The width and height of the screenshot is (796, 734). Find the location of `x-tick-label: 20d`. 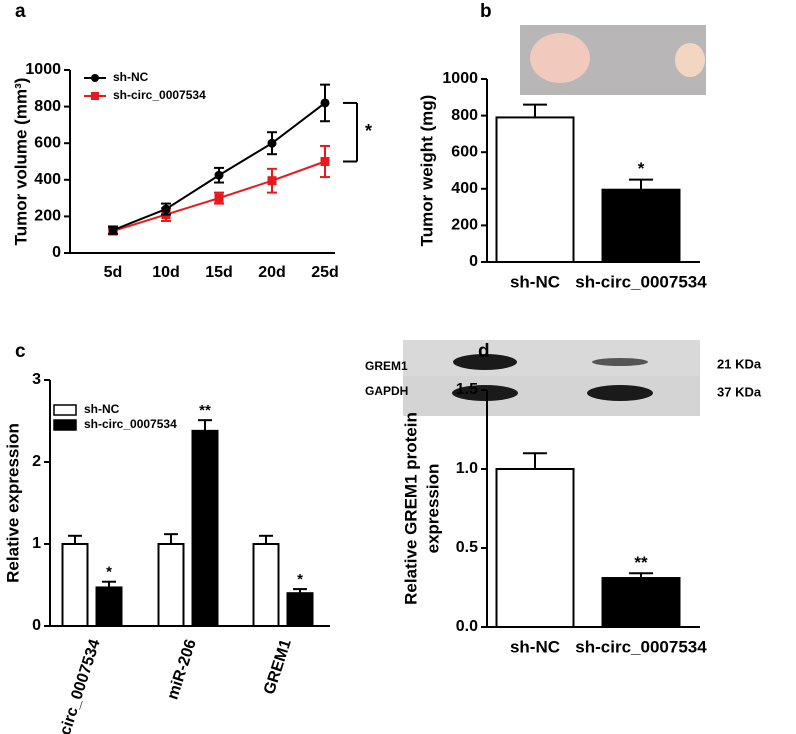

x-tick-label: 20d is located at coordinates (272, 272).